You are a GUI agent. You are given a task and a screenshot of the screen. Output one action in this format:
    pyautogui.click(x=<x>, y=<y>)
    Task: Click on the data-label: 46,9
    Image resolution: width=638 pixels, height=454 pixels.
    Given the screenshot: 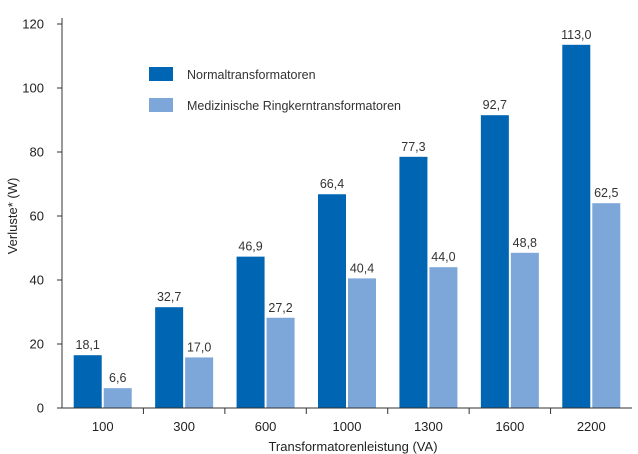 What is the action you would take?
    pyautogui.click(x=250, y=247)
    